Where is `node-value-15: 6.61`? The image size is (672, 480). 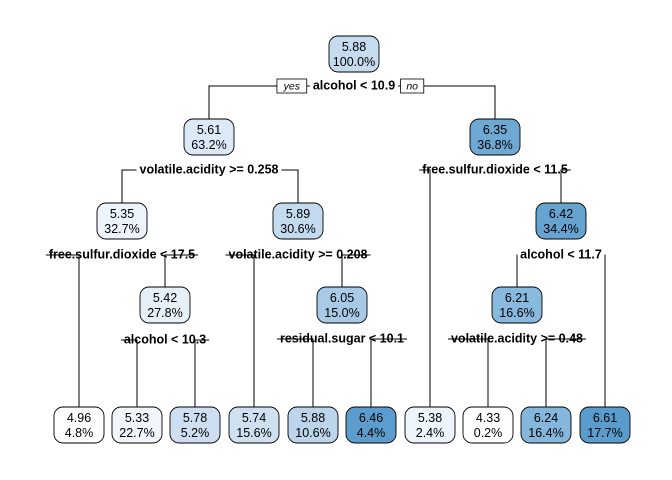
node-value-15: 6.61 is located at coordinates (605, 418).